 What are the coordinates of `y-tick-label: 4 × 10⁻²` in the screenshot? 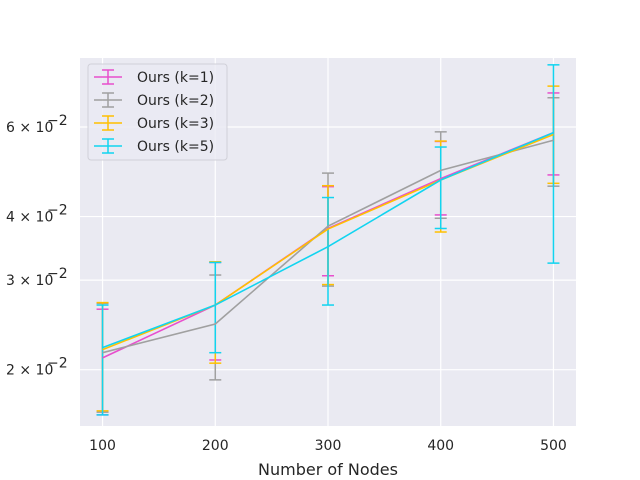 It's located at (37, 214).